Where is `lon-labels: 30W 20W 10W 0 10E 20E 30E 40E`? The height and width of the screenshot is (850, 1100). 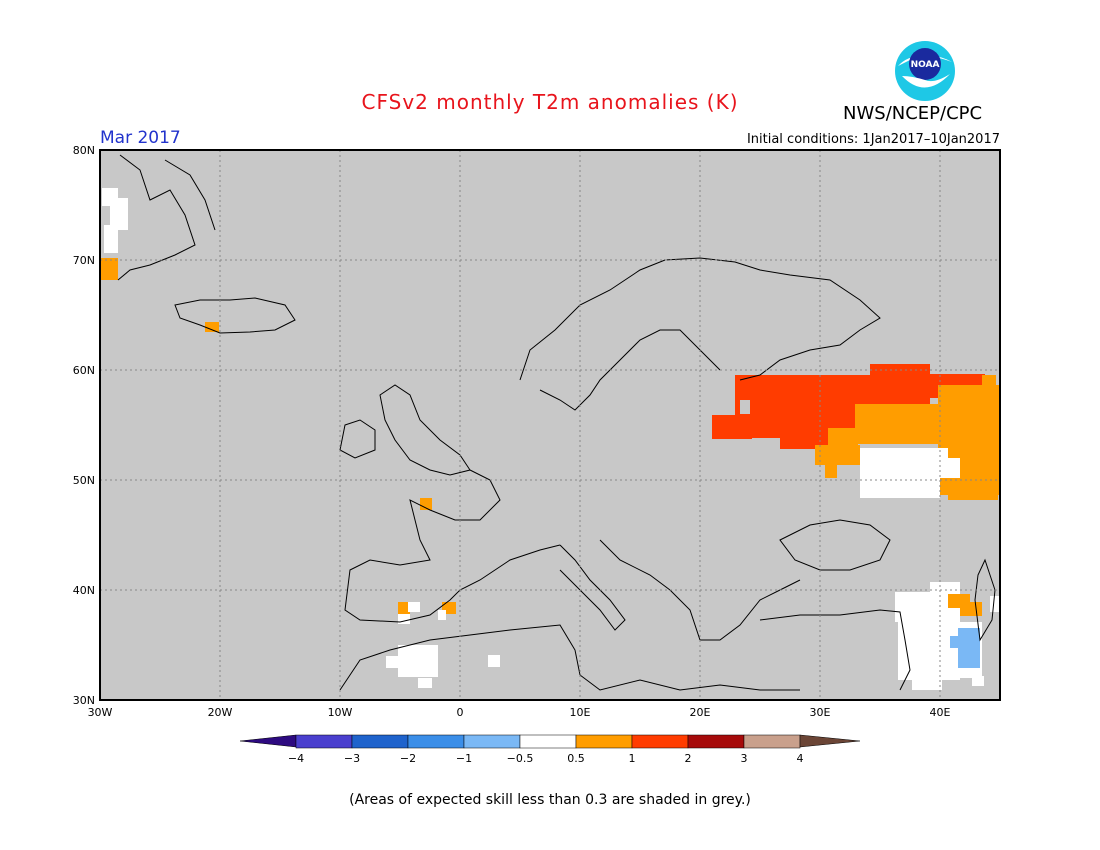 lon-labels: 30W 20W 10W 0 10E 20E 30E 40E is located at coordinates (519, 712).